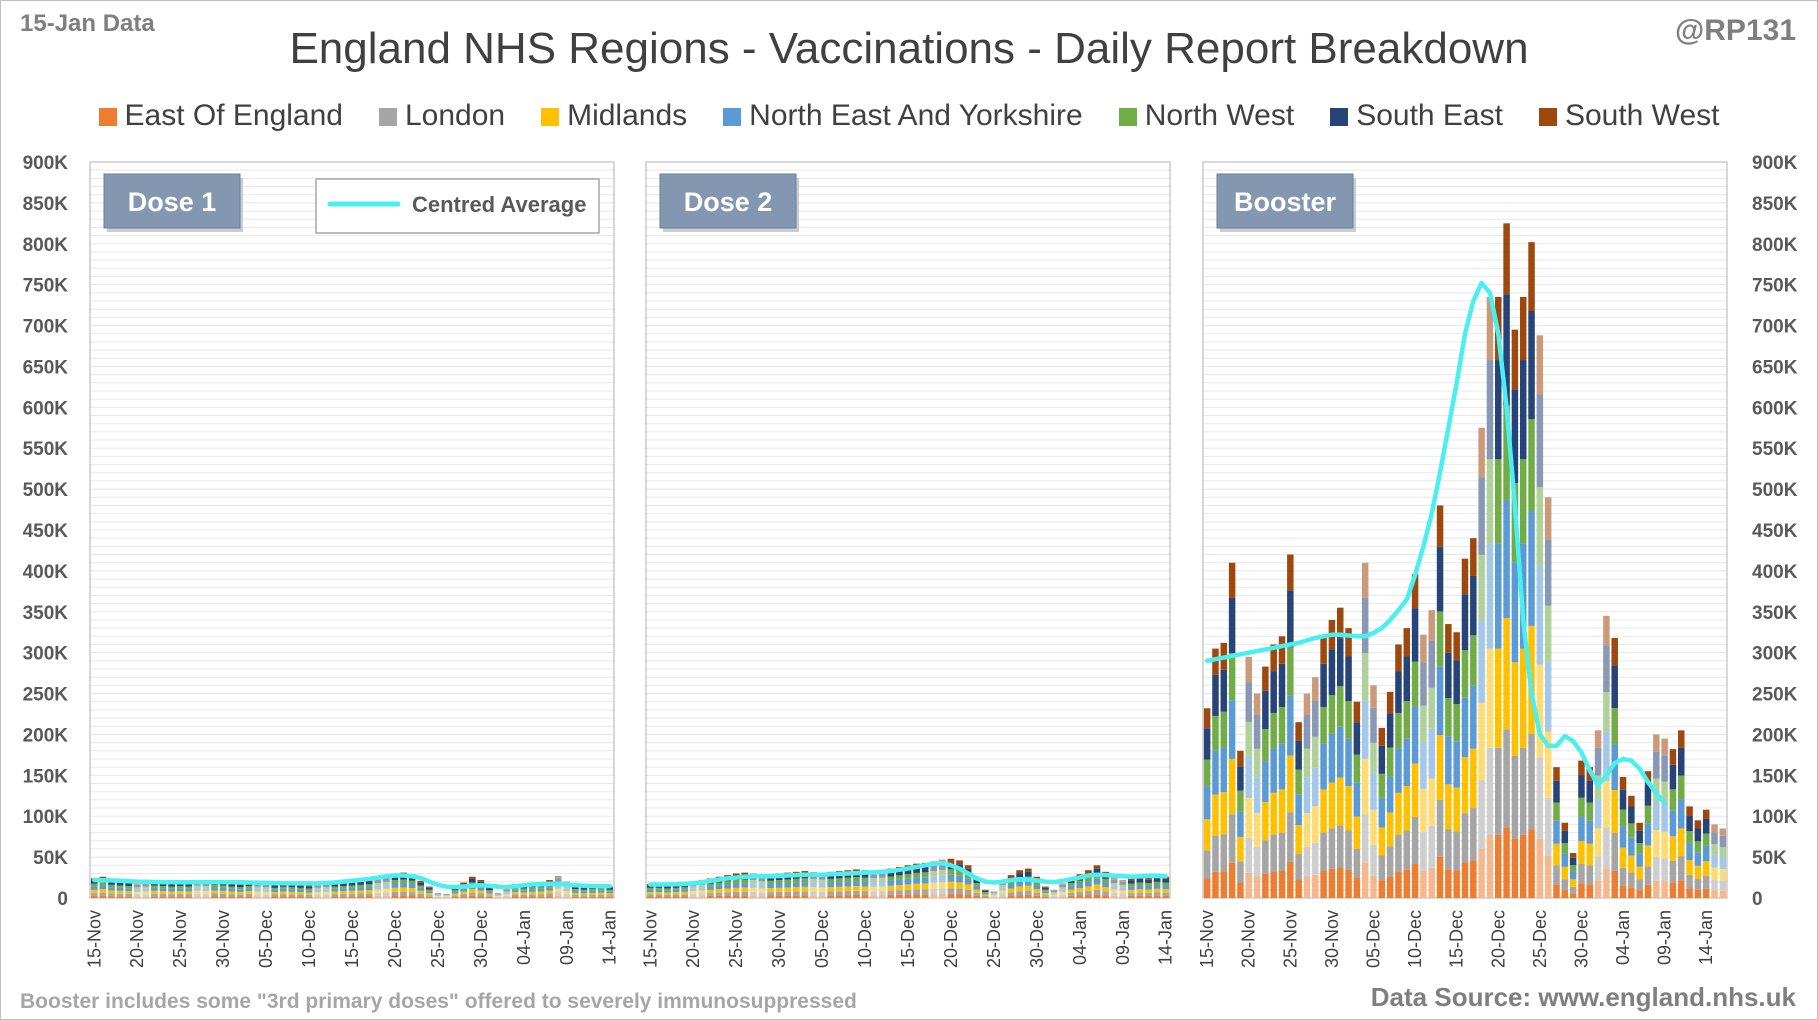 The height and width of the screenshot is (1020, 1818). Describe the element at coordinates (46, 490) in the screenshot. I see `y-tick-label-left: 500K` at that location.